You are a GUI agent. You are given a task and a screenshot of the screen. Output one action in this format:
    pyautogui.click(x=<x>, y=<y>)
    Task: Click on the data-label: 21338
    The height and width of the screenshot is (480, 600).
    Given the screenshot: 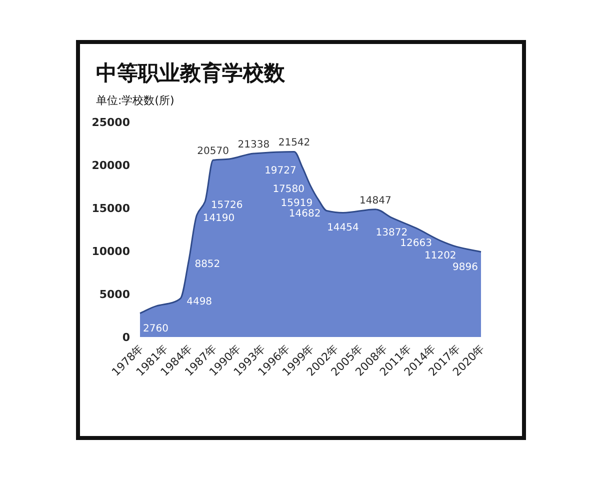 What is the action you would take?
    pyautogui.click(x=254, y=144)
    